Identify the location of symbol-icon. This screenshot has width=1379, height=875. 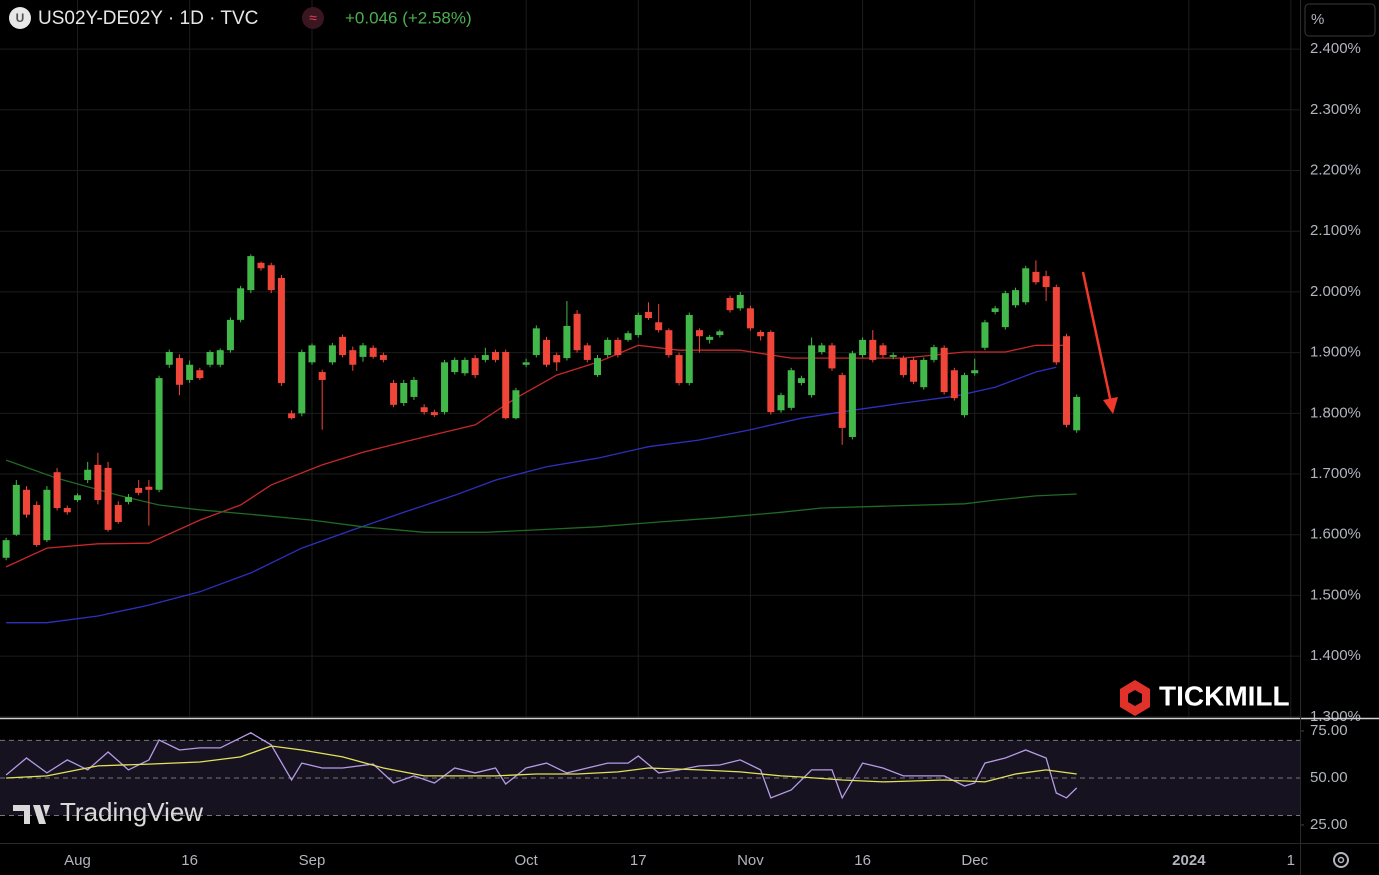
(20, 18).